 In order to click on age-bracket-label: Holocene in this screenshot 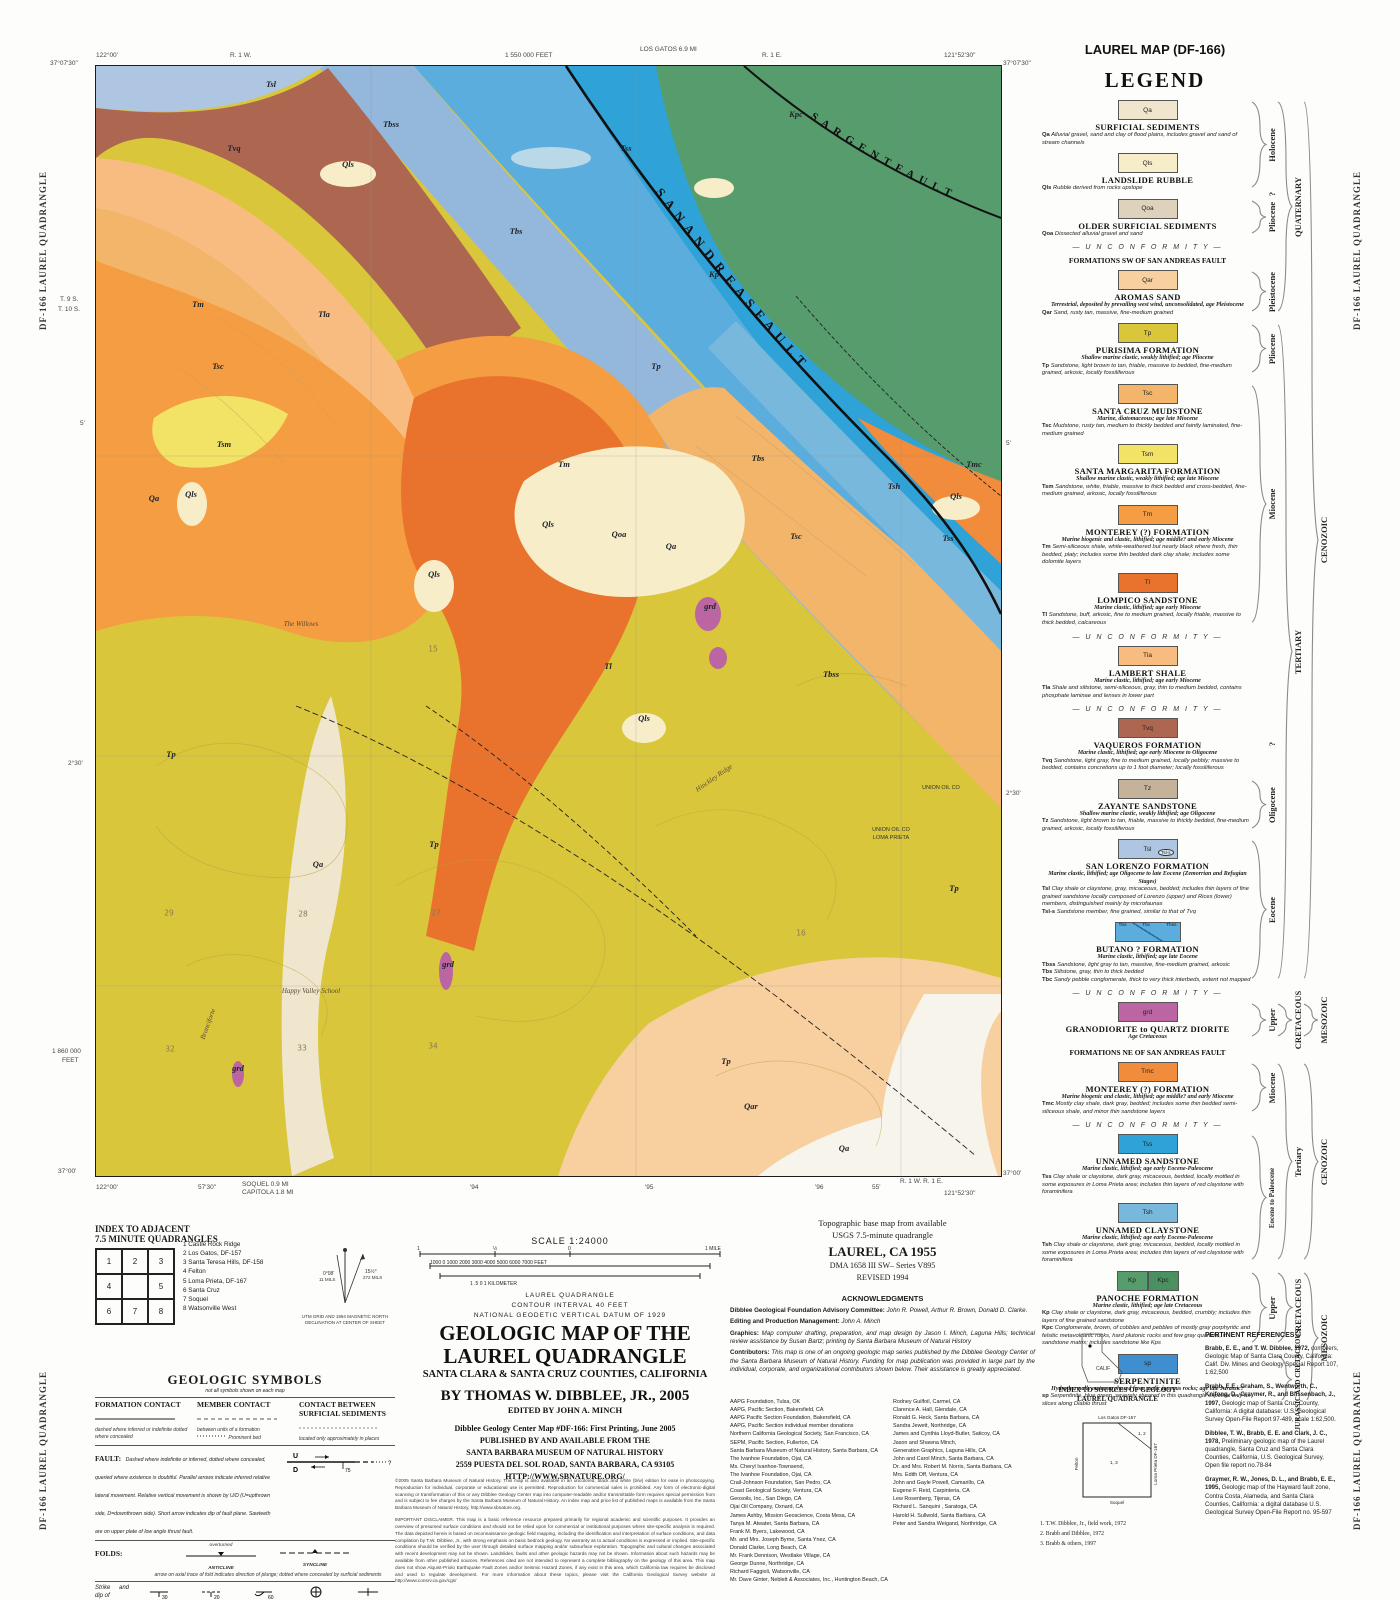, I will do `click(1272, 144)`.